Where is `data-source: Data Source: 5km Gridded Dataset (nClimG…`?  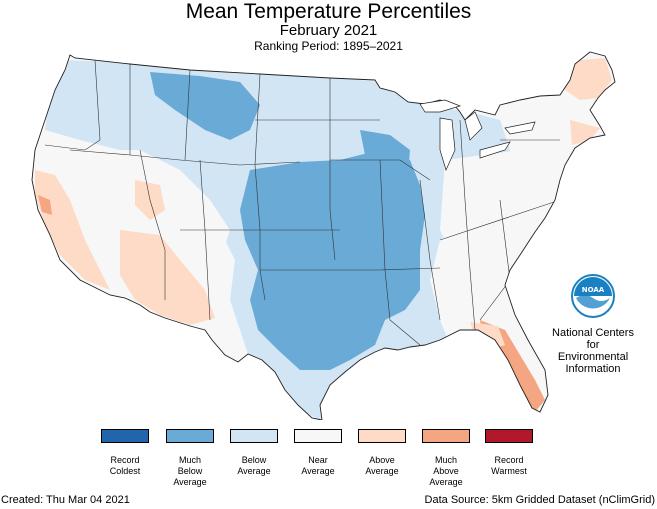
data-source: Data Source: 5km Gridded Dataset (nClimG… is located at coordinates (539, 500).